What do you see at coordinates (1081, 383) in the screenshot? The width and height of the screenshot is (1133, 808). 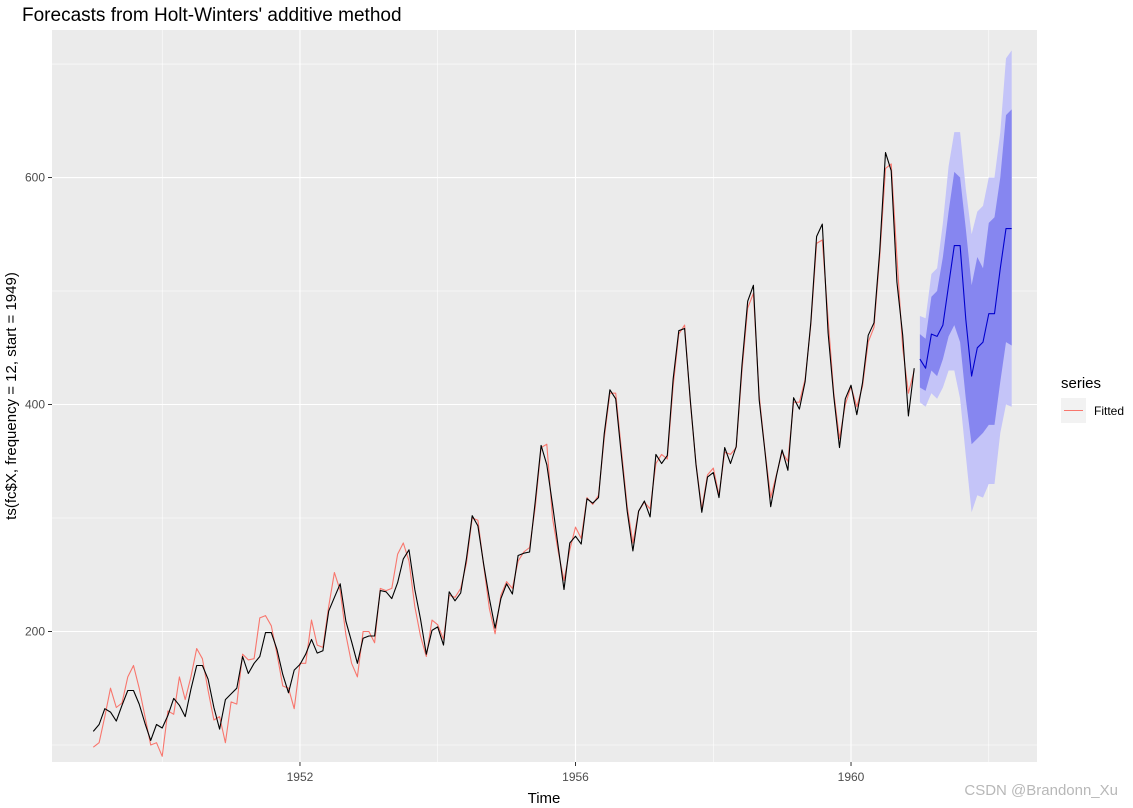 I see `legend-title: series` at bounding box center [1081, 383].